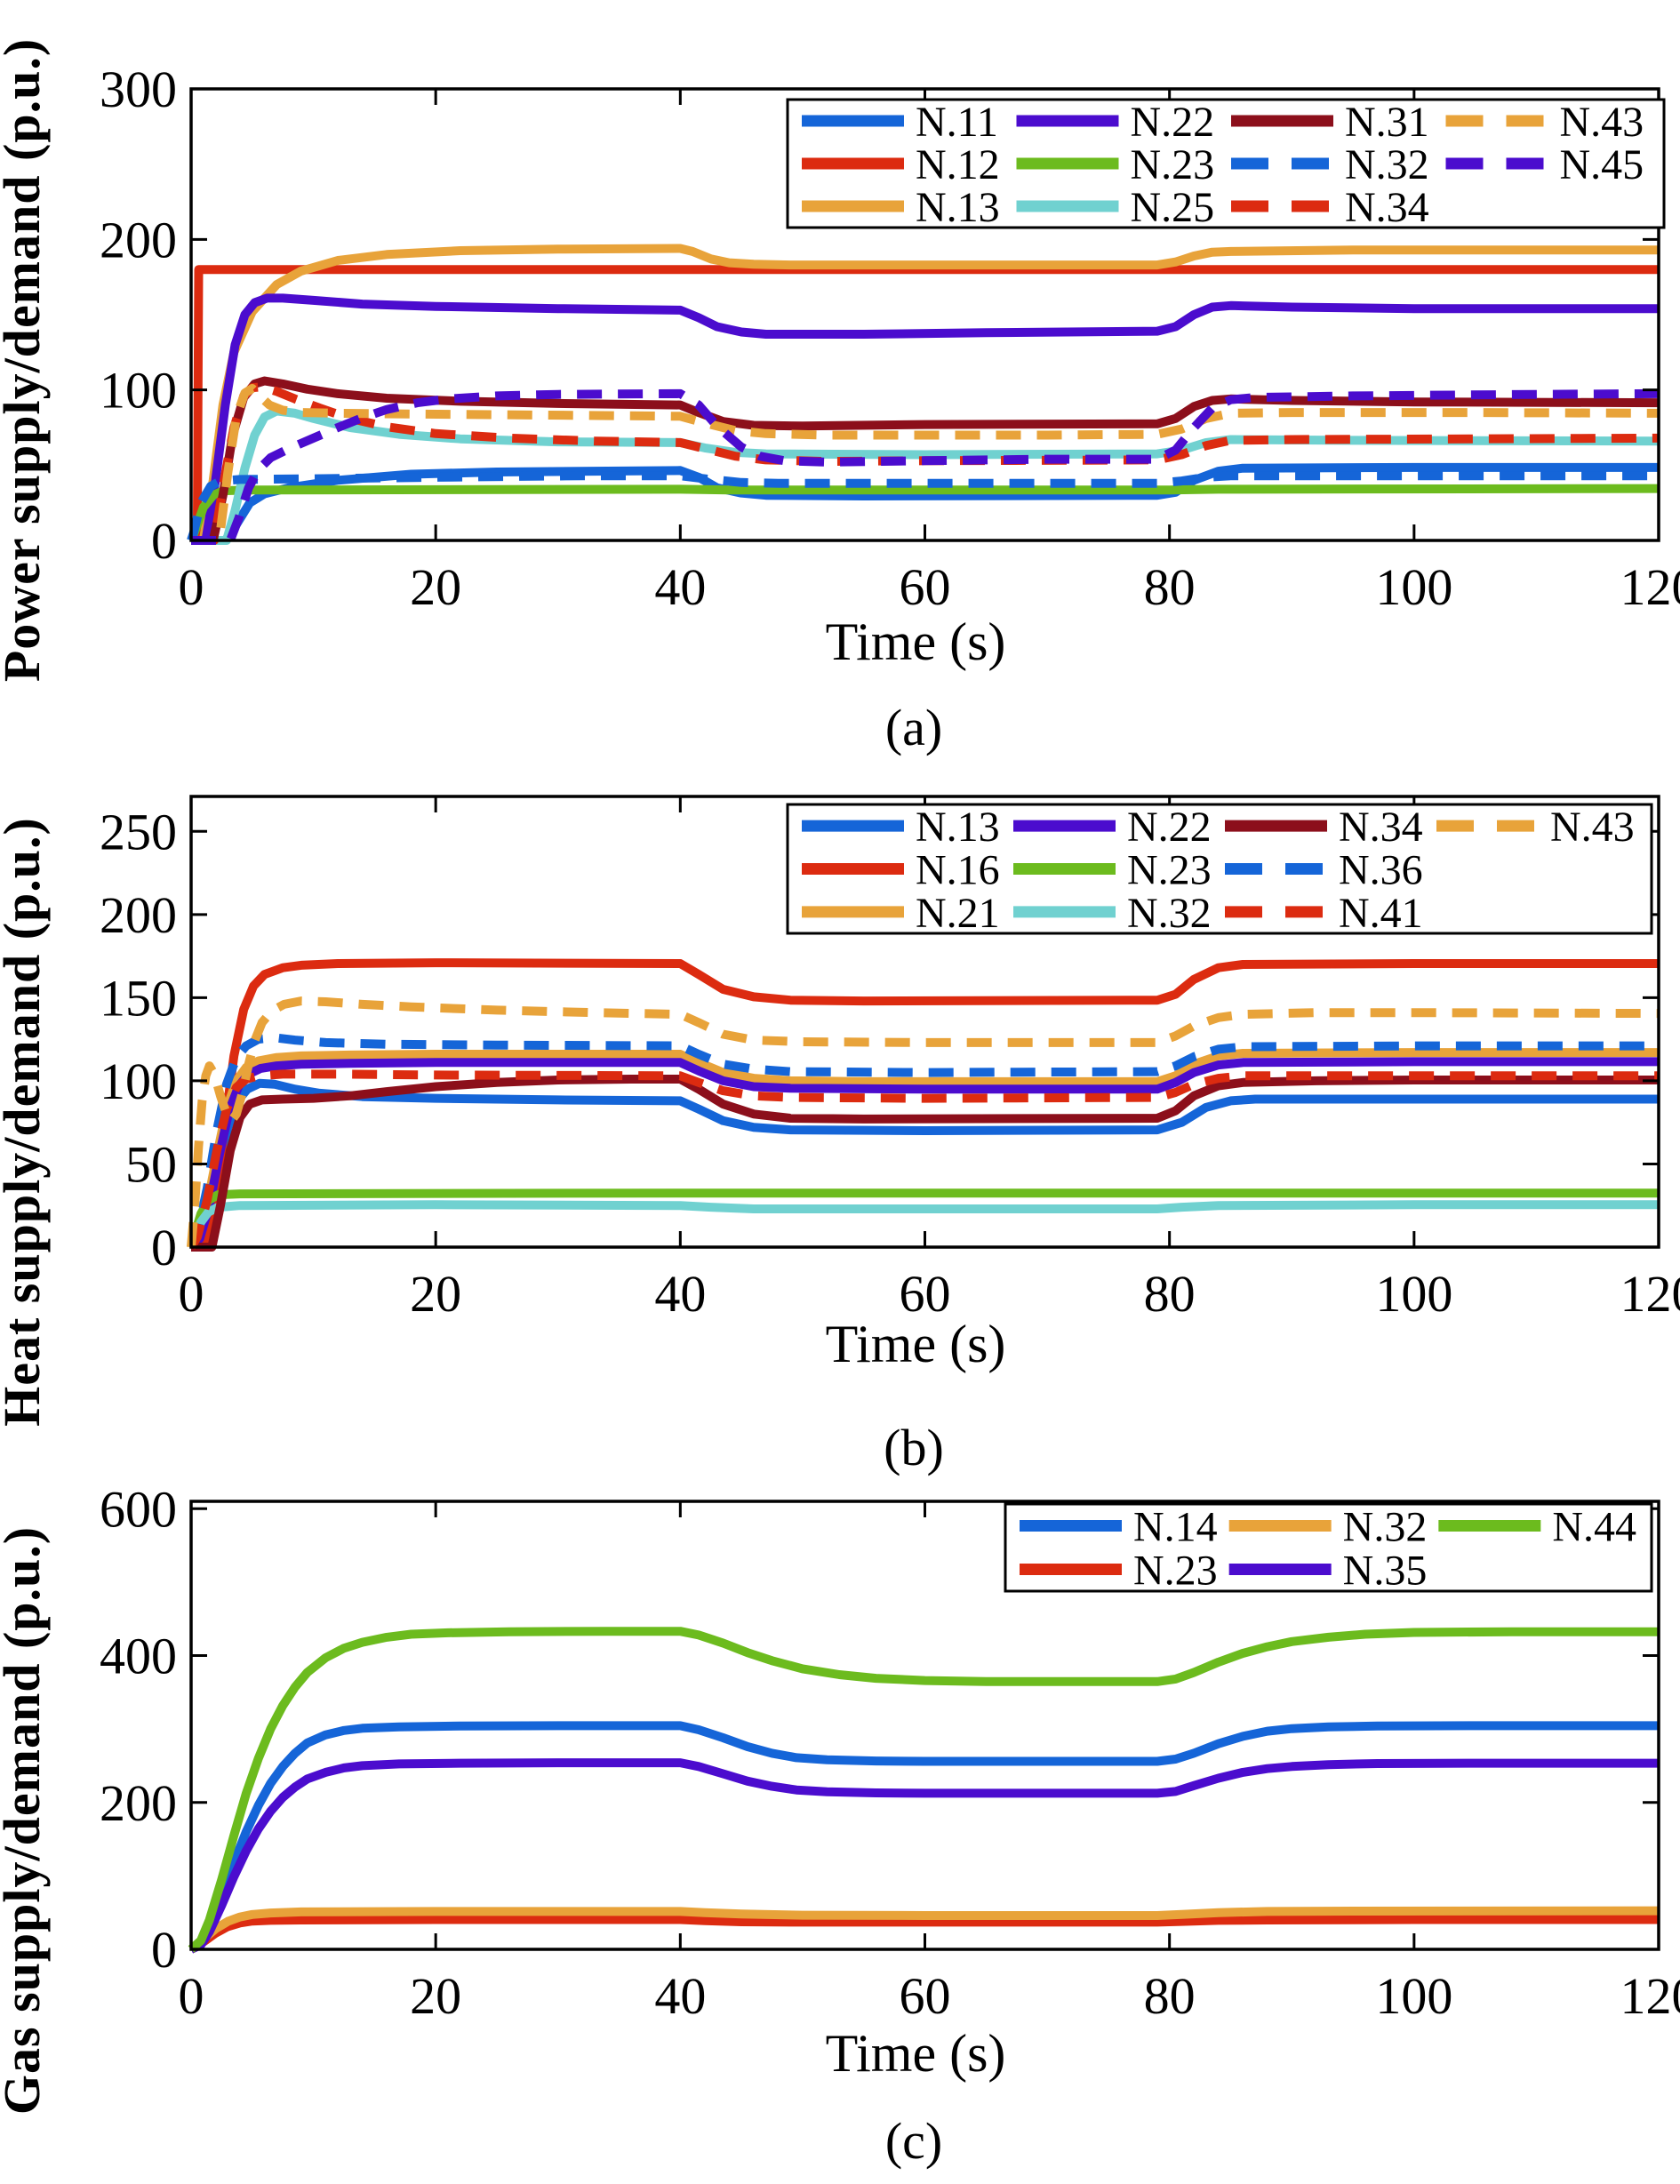  Describe the element at coordinates (913, 2141) in the screenshot. I see `caption-c: (c)` at that location.